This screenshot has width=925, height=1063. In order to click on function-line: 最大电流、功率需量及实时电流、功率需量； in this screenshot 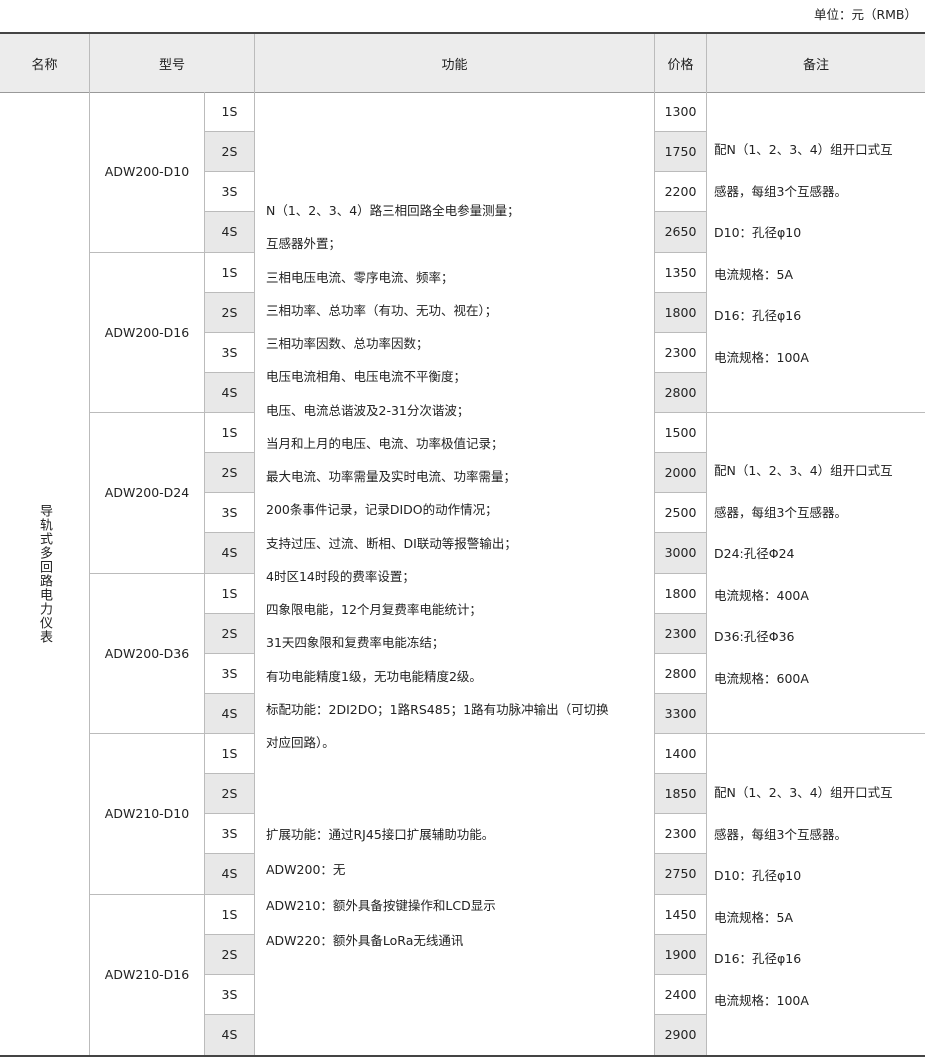, I will do `click(391, 476)`.